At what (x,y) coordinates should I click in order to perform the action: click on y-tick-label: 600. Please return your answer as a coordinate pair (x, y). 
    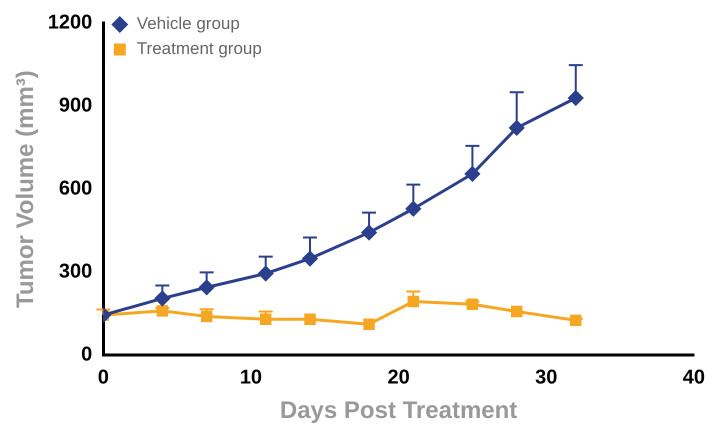
    Looking at the image, I should click on (75, 189).